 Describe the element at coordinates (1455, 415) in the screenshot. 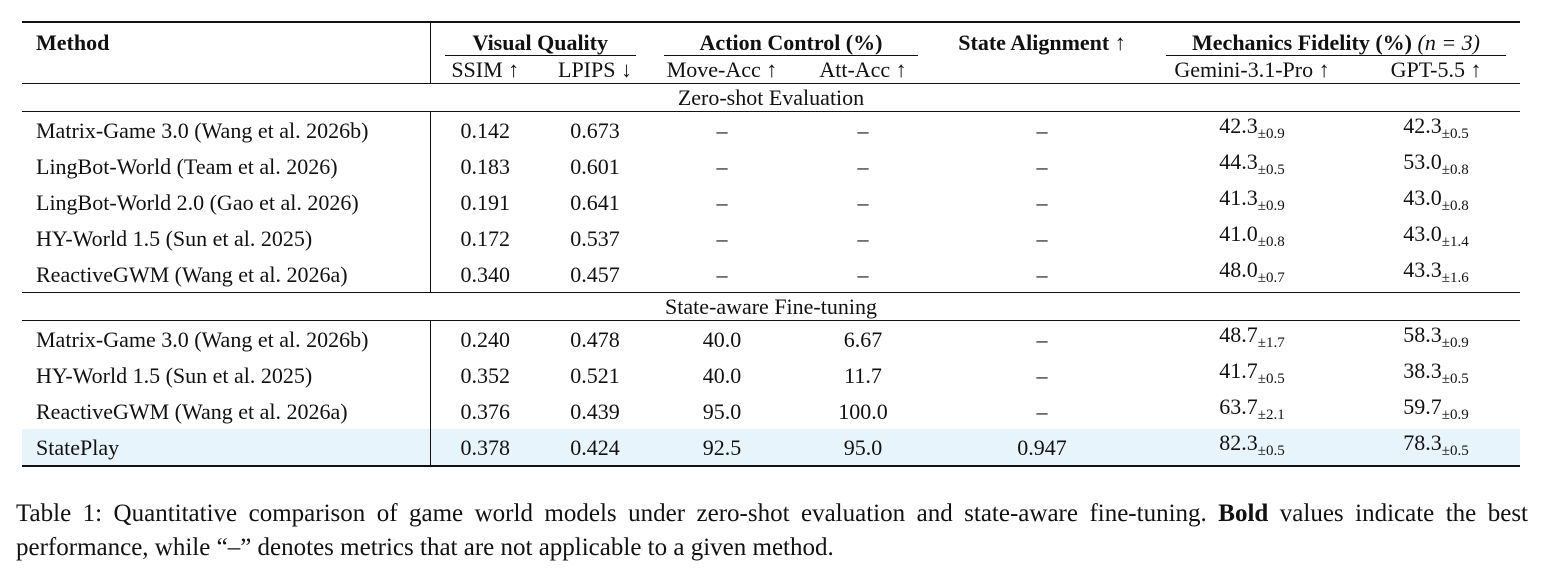

I see `gpt-std: ±0.9` at that location.